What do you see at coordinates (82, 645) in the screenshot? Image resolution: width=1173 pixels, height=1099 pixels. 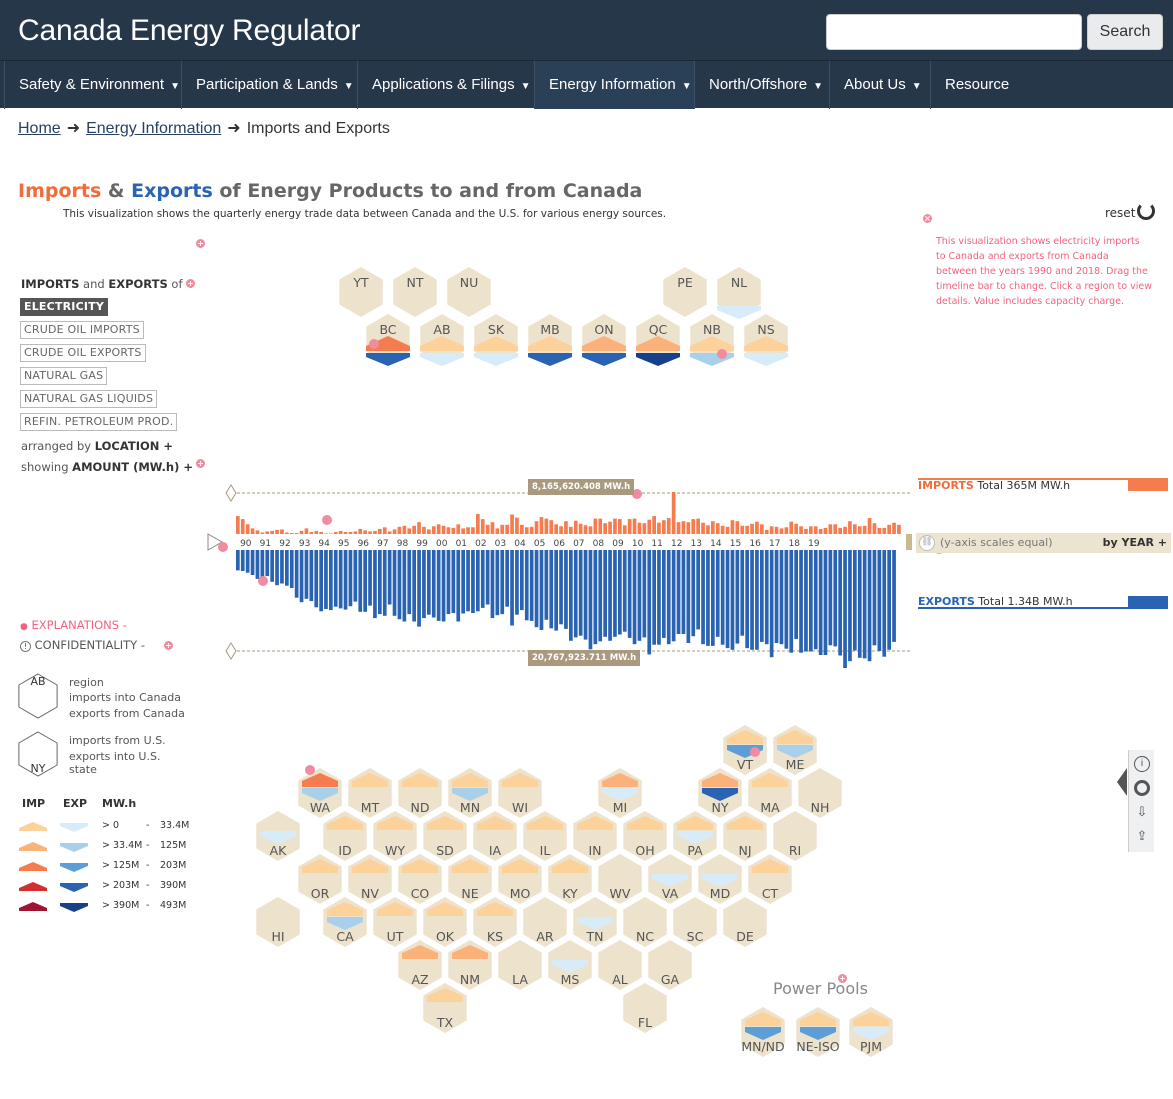 I see `confidentiality-toggle: ! CONFIDENTIALITY -` at bounding box center [82, 645].